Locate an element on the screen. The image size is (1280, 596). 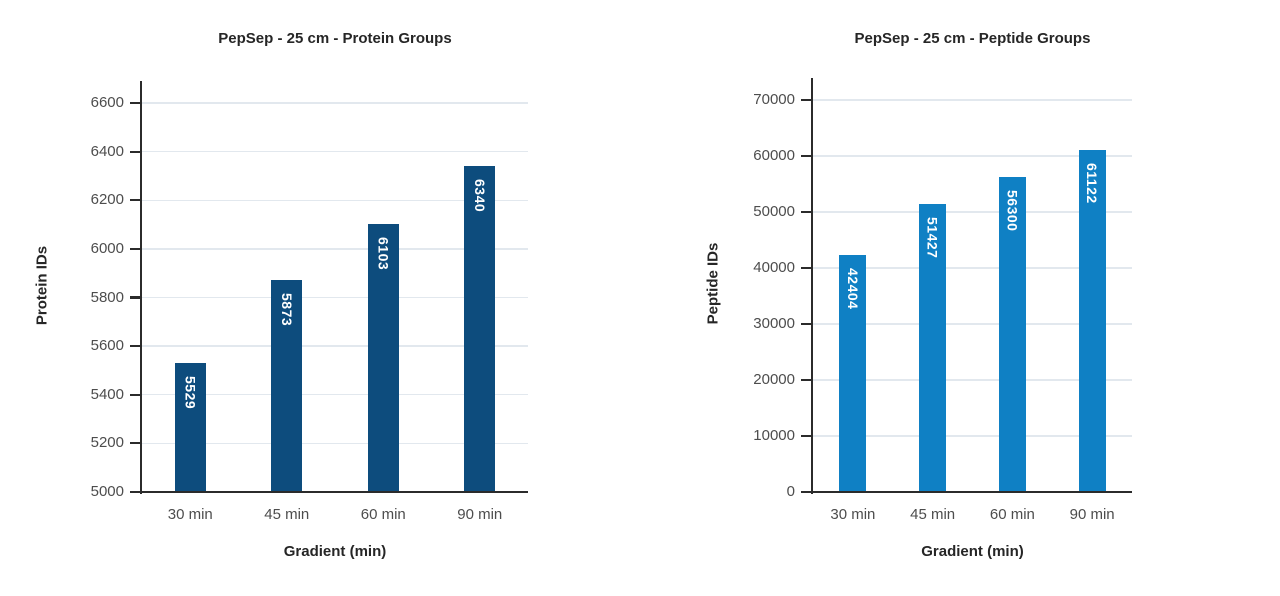
y-axis-title: Protein IDs is located at coordinates (42, 285).